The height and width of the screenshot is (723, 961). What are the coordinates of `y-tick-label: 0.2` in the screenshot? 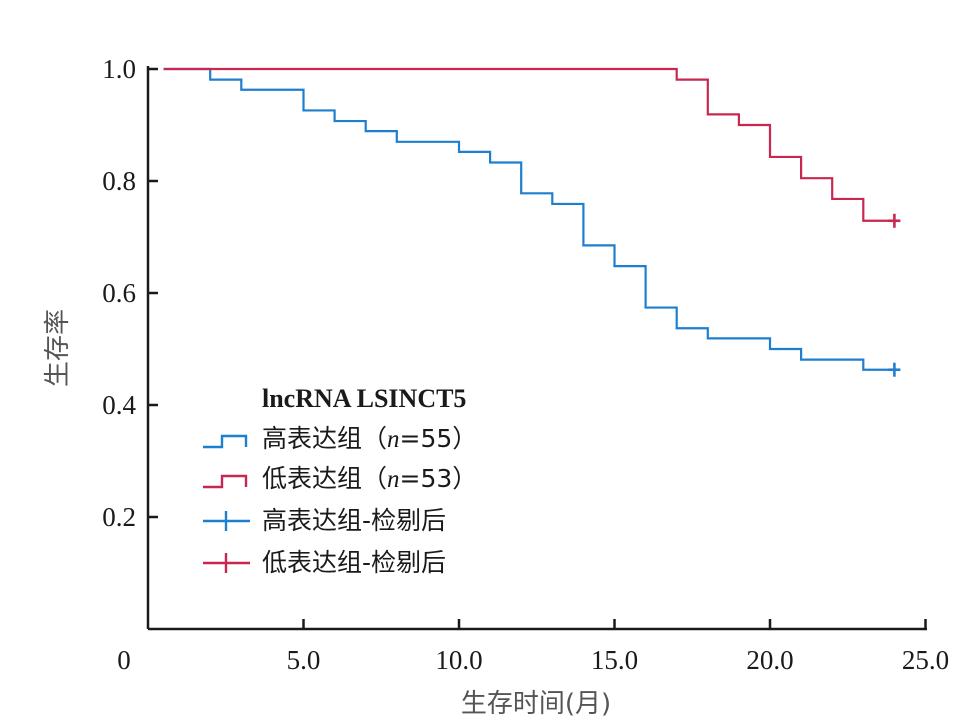 It's located at (119, 517).